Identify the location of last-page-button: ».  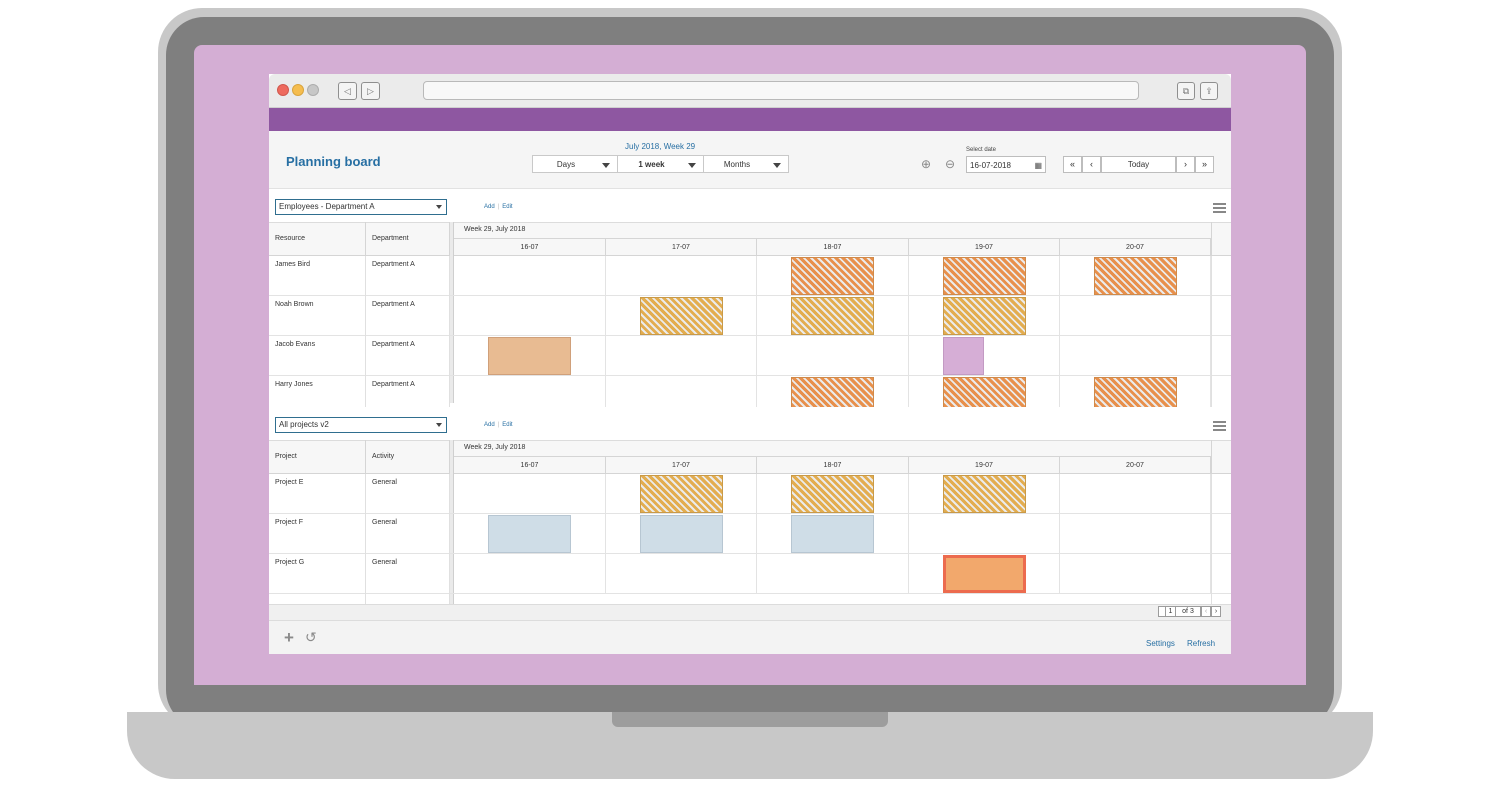
(1204, 164).